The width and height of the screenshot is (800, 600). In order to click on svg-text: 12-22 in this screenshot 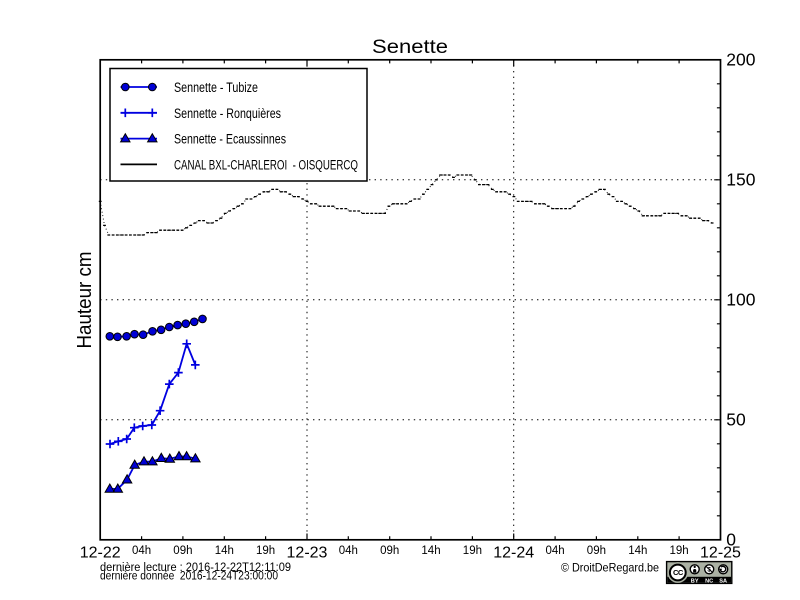, I will do `click(100, 553)`.